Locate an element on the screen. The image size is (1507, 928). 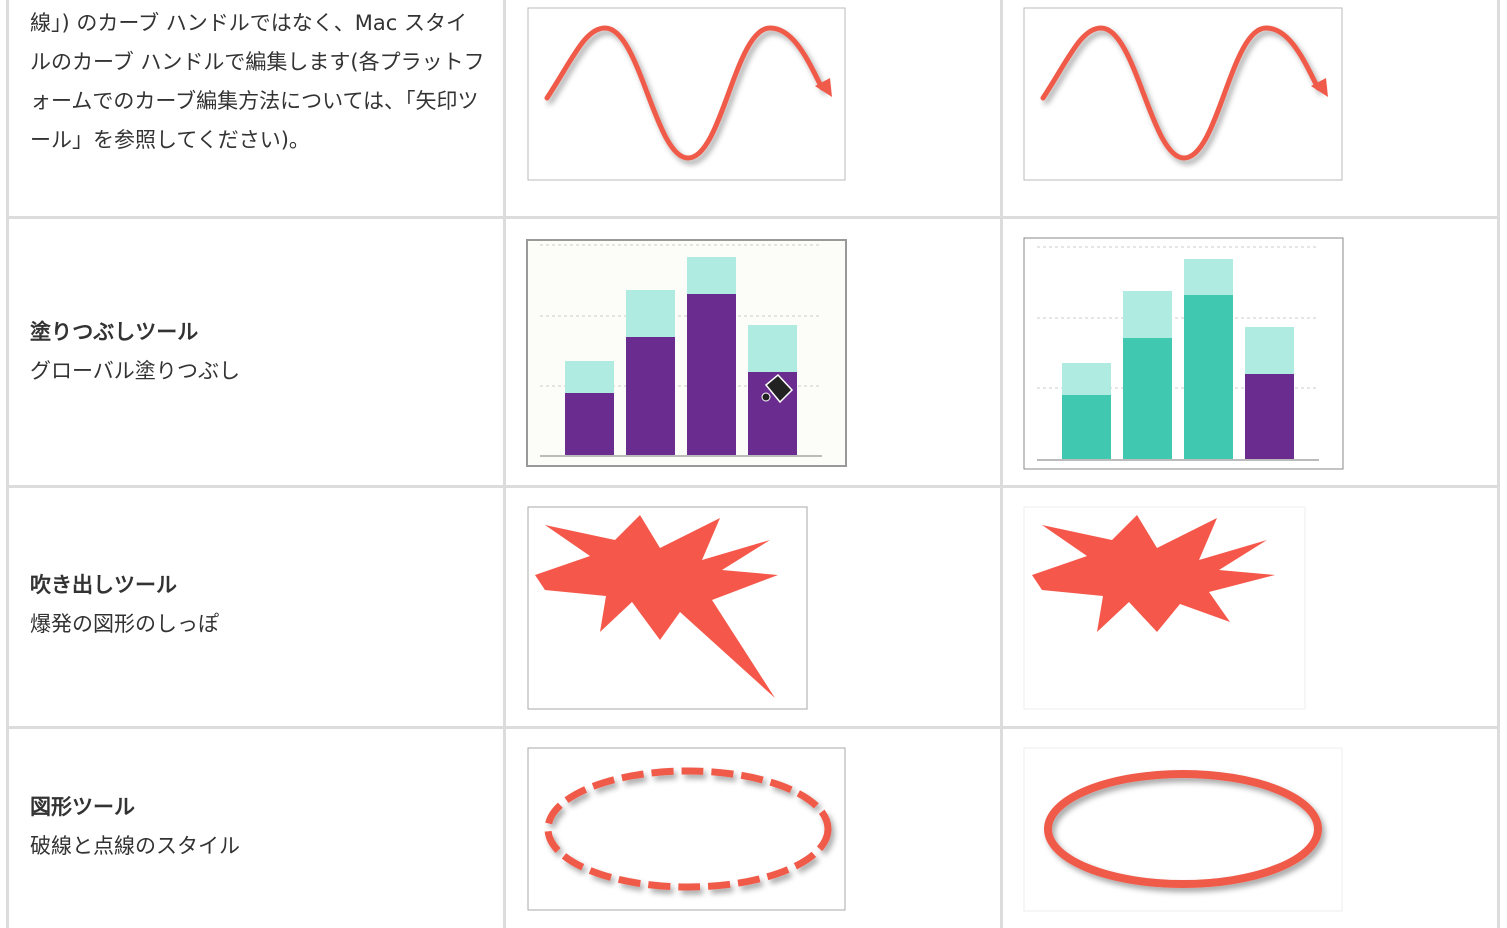
curve is located at coordinates (932, 93).